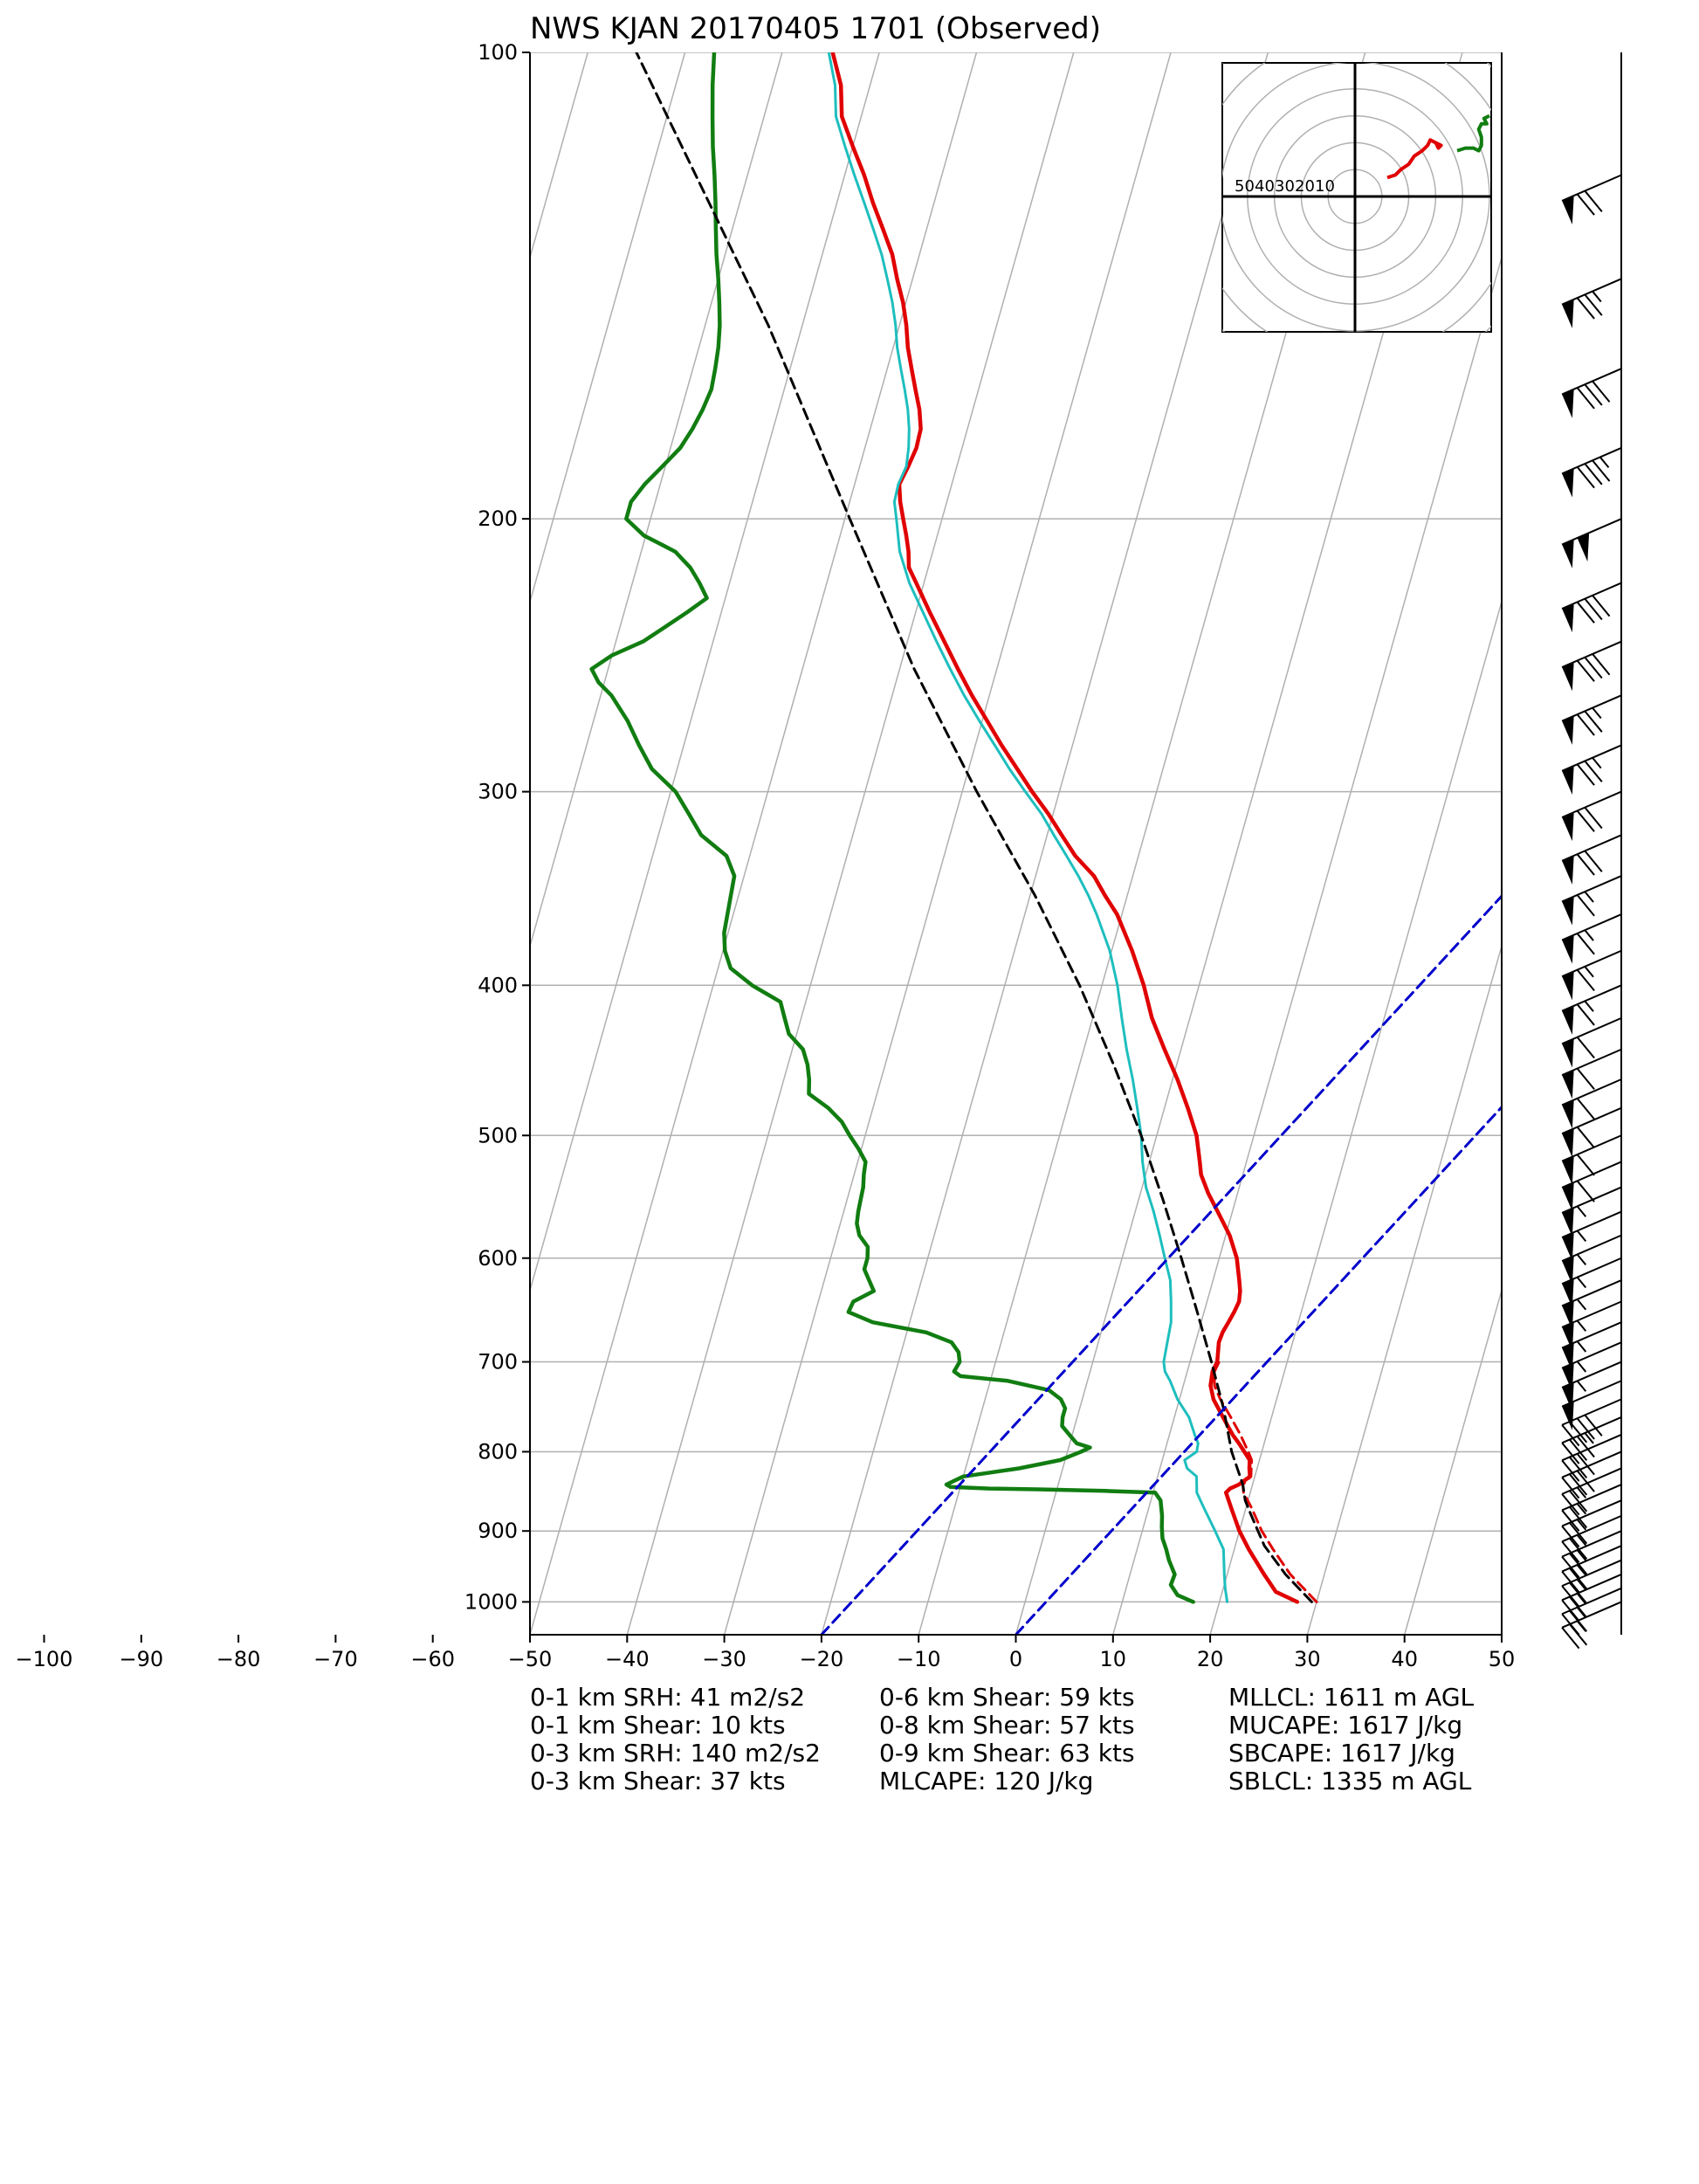 This screenshot has width=1699, height=2184. I want to click on stat-srh-0-3km: 0-3 km SRH: 140 m2/s2, so click(675, 1753).